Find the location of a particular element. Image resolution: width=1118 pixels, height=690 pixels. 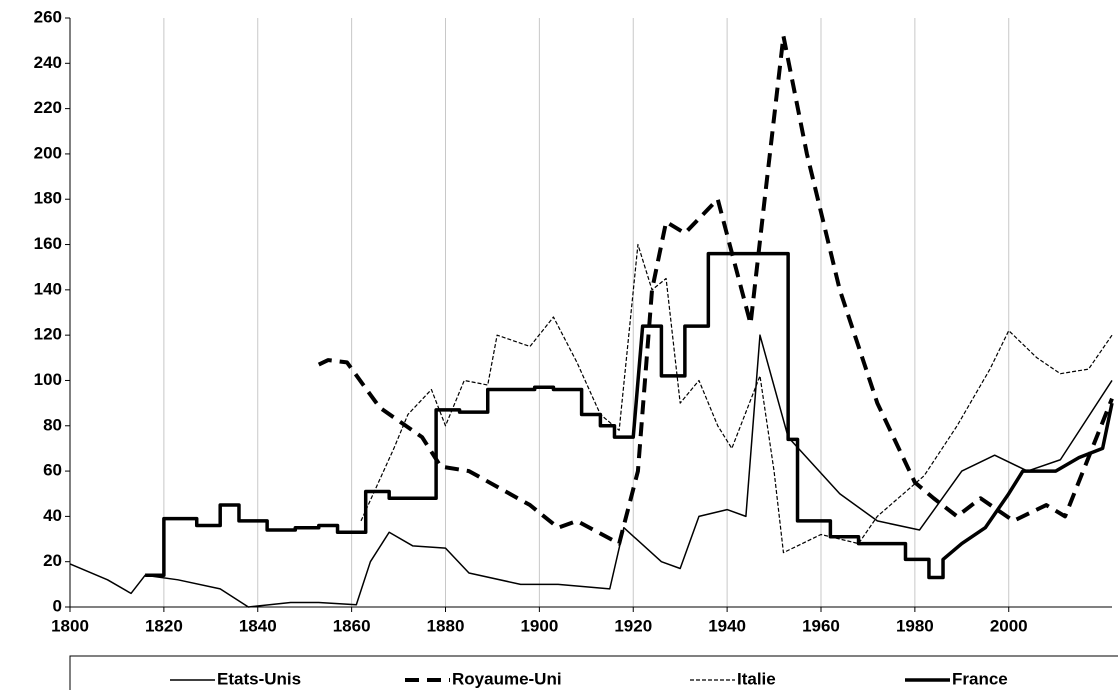

y-tick-label: 60 is located at coordinates (52, 470).